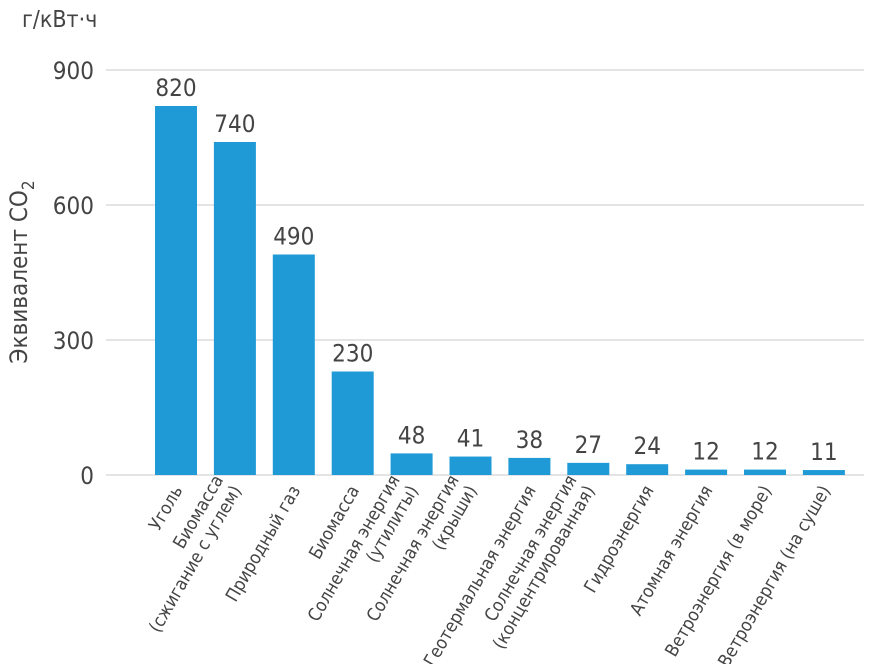 The image size is (873, 664). Describe the element at coordinates (59, 20) in the screenshot. I see `unit-label: г/кВт·ч` at that location.